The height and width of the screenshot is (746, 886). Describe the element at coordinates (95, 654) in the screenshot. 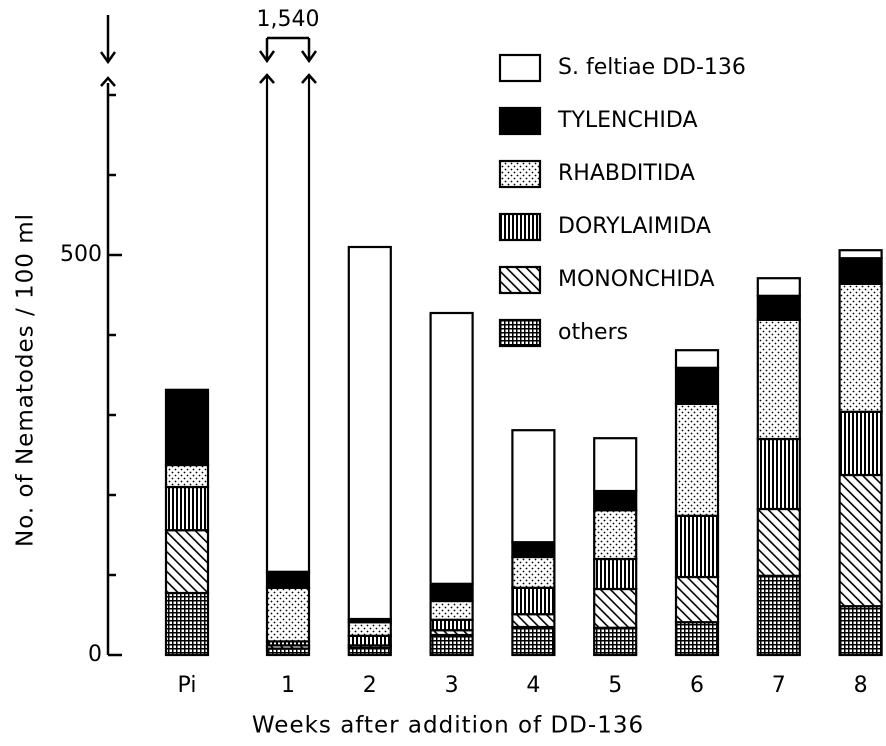

I see `y-tick-label: 0` at that location.